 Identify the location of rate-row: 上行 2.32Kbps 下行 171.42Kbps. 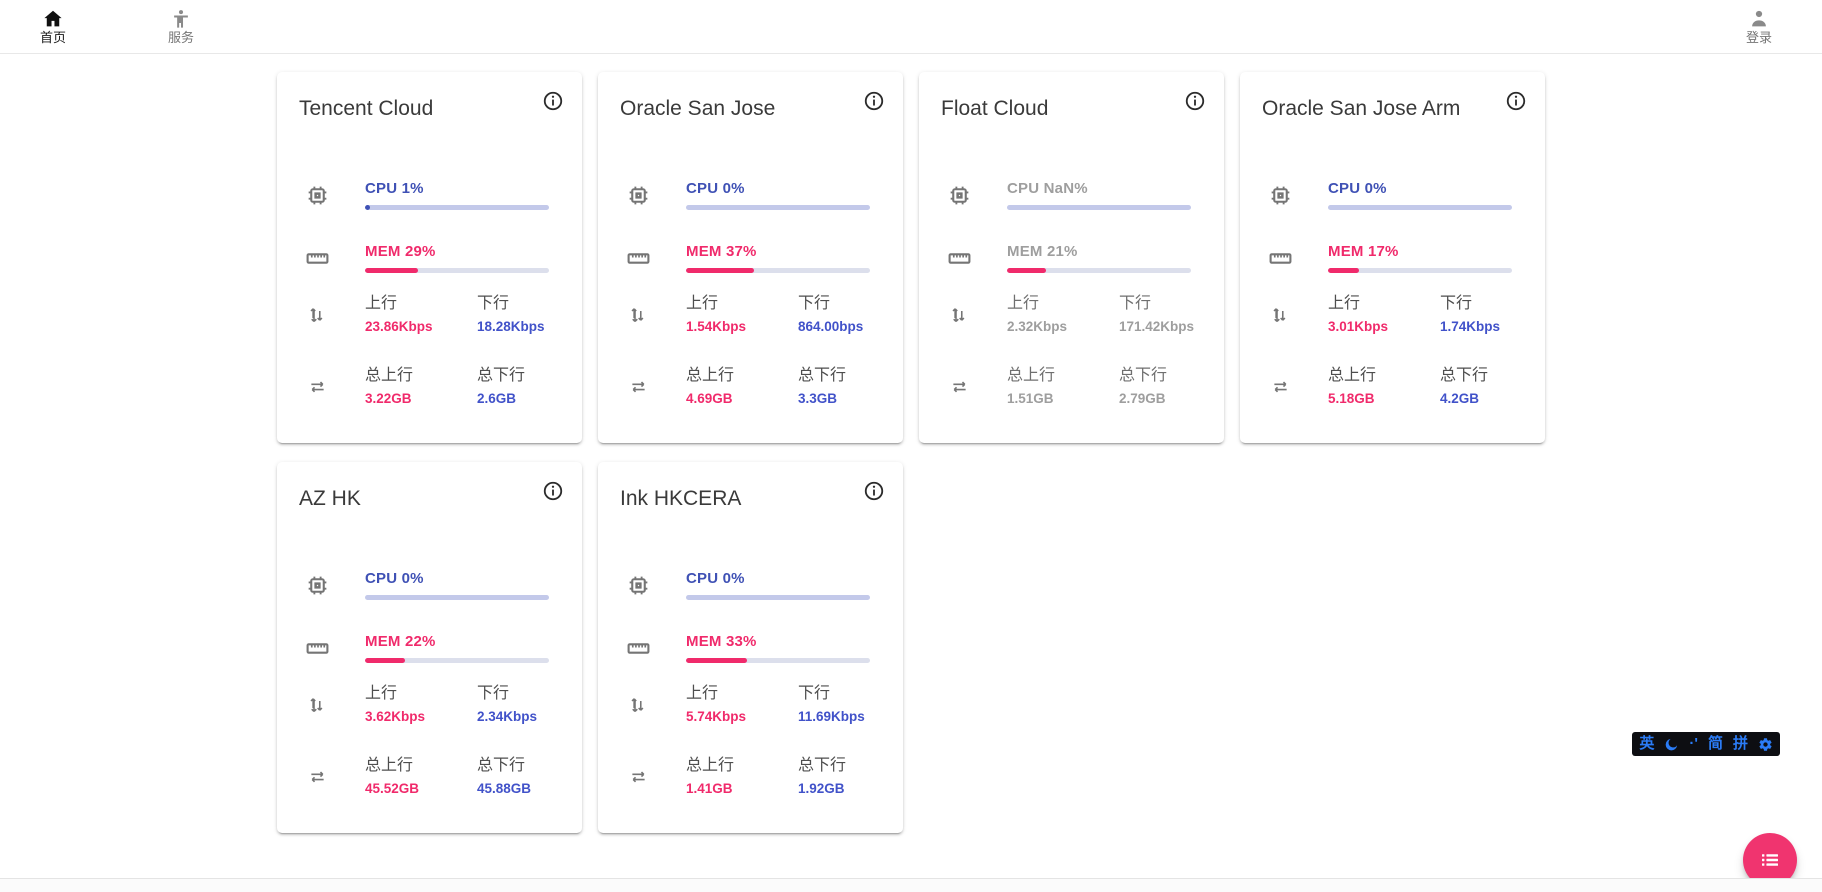
(1071, 314).